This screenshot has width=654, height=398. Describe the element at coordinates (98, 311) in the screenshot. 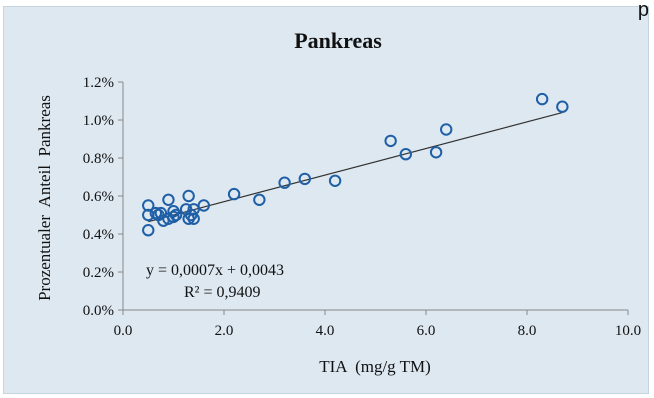

I see `y-tick-label: 0.0%` at that location.